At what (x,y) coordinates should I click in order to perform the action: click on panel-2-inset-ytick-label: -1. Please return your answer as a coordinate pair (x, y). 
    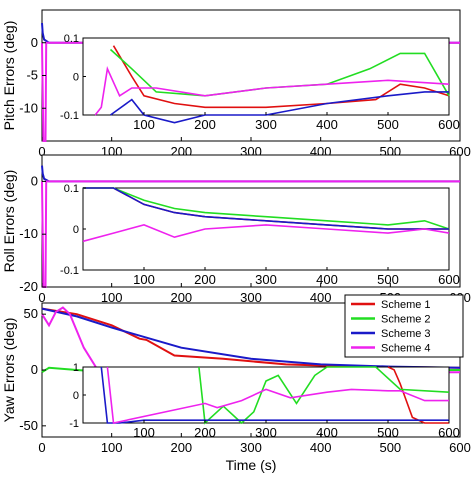
    Looking at the image, I should click on (74, 424).